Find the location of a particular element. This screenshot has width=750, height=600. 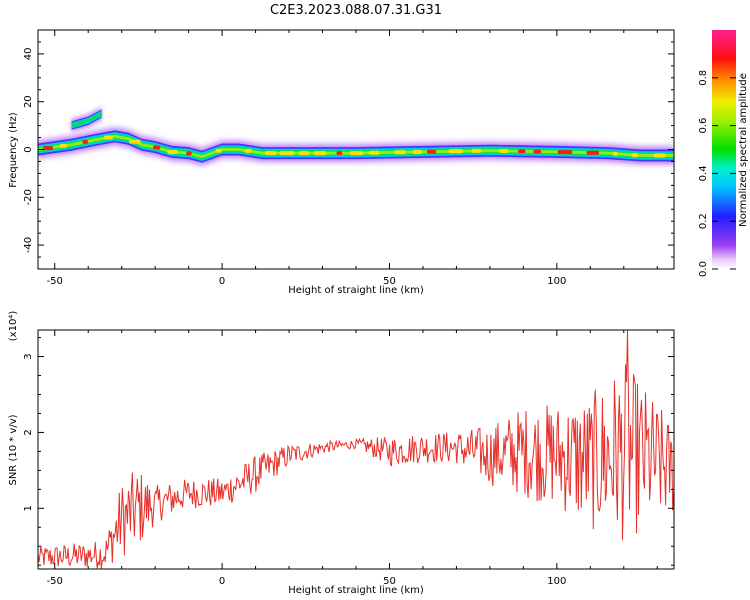

spectrogram-y-axis-label: Frequency (Hz) is located at coordinates (13, 150).